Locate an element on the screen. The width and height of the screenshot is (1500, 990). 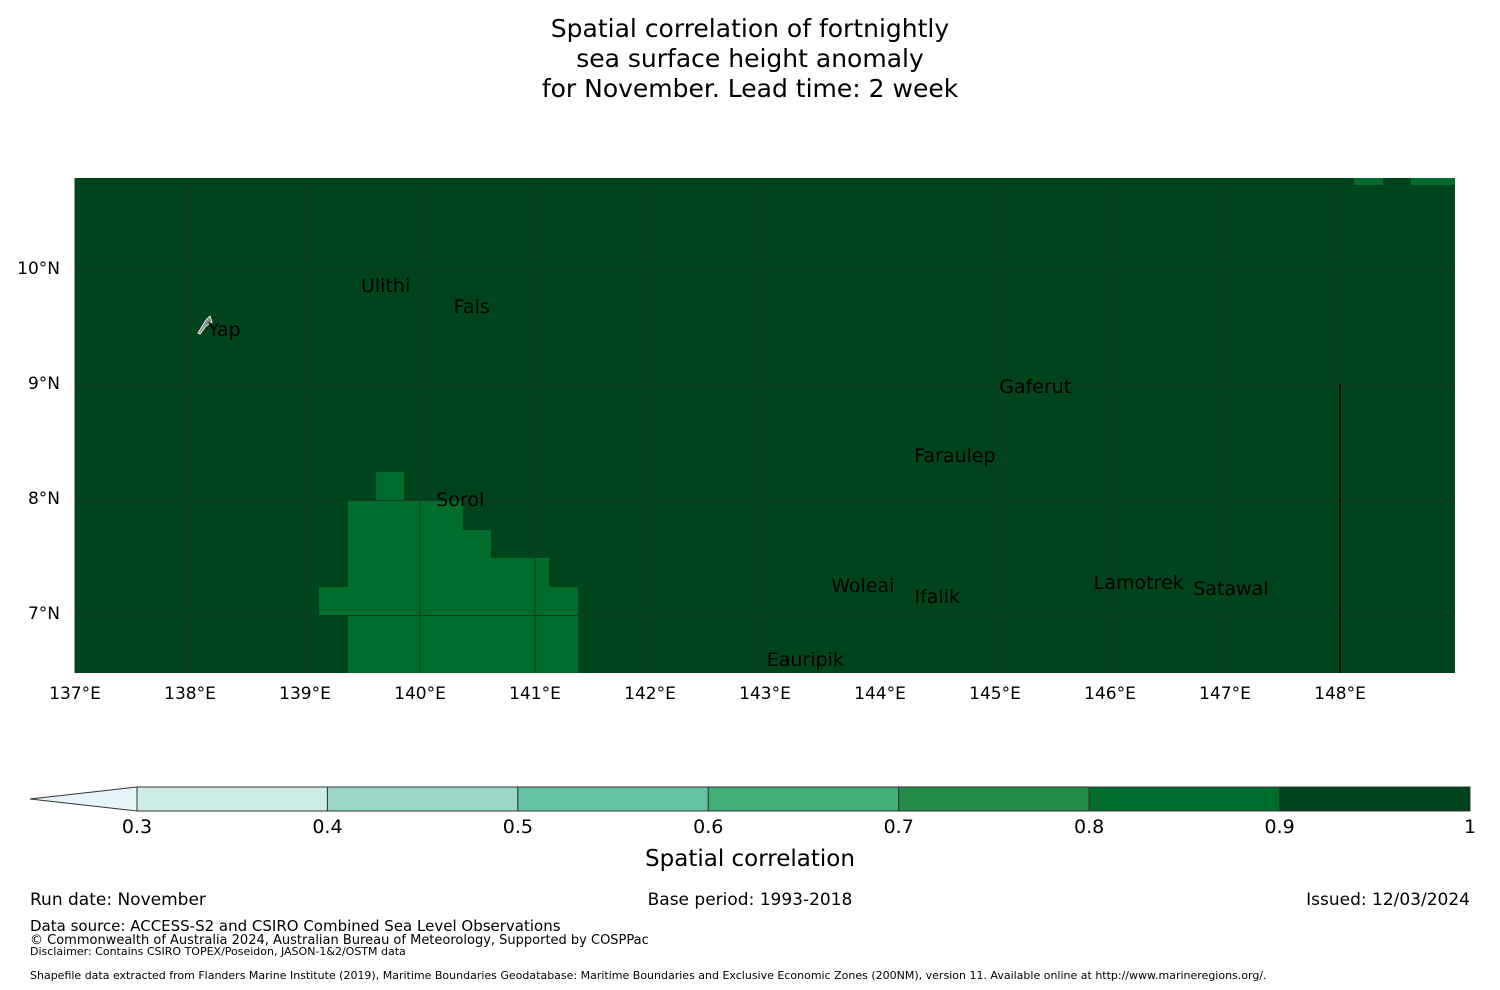
lat-tick-label: 9°N is located at coordinates (43, 384).